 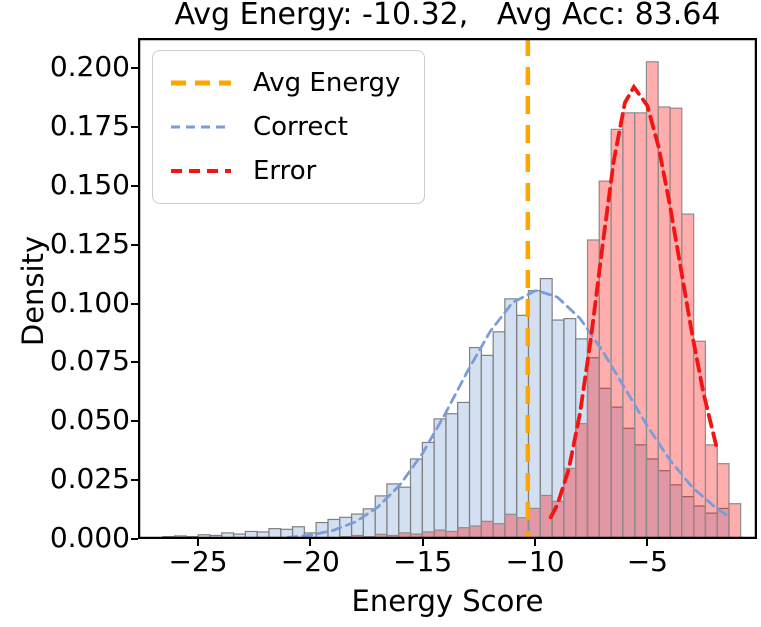 I want to click on y-tick-label: 0.125, so click(x=89, y=243).